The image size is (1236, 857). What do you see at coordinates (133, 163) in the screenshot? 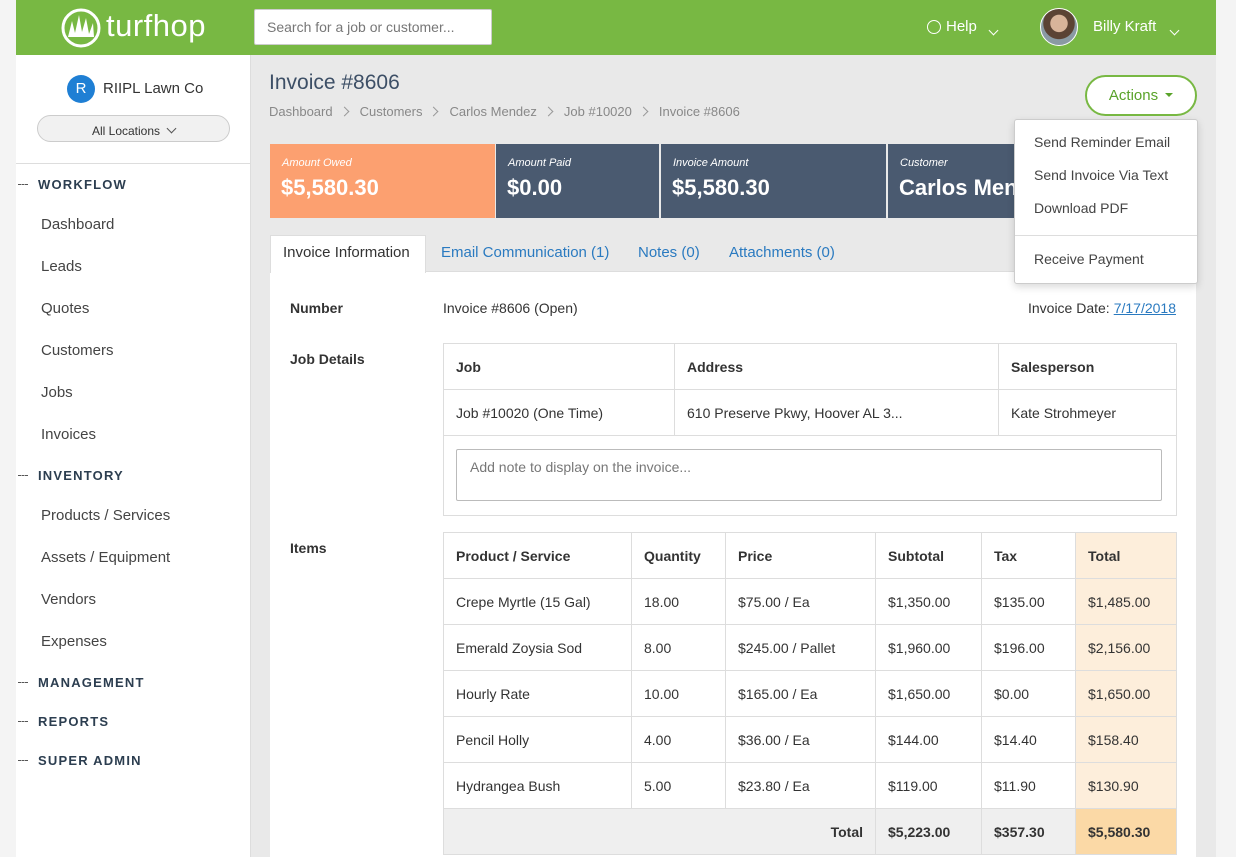
I see `sidebar-divider` at bounding box center [133, 163].